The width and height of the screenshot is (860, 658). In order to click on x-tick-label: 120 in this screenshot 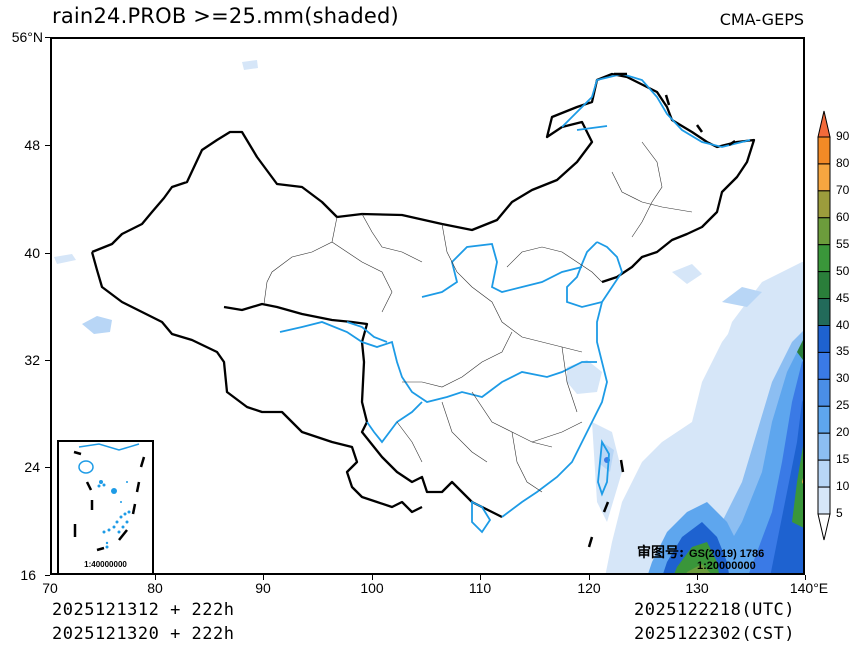, I will do `click(589, 588)`.